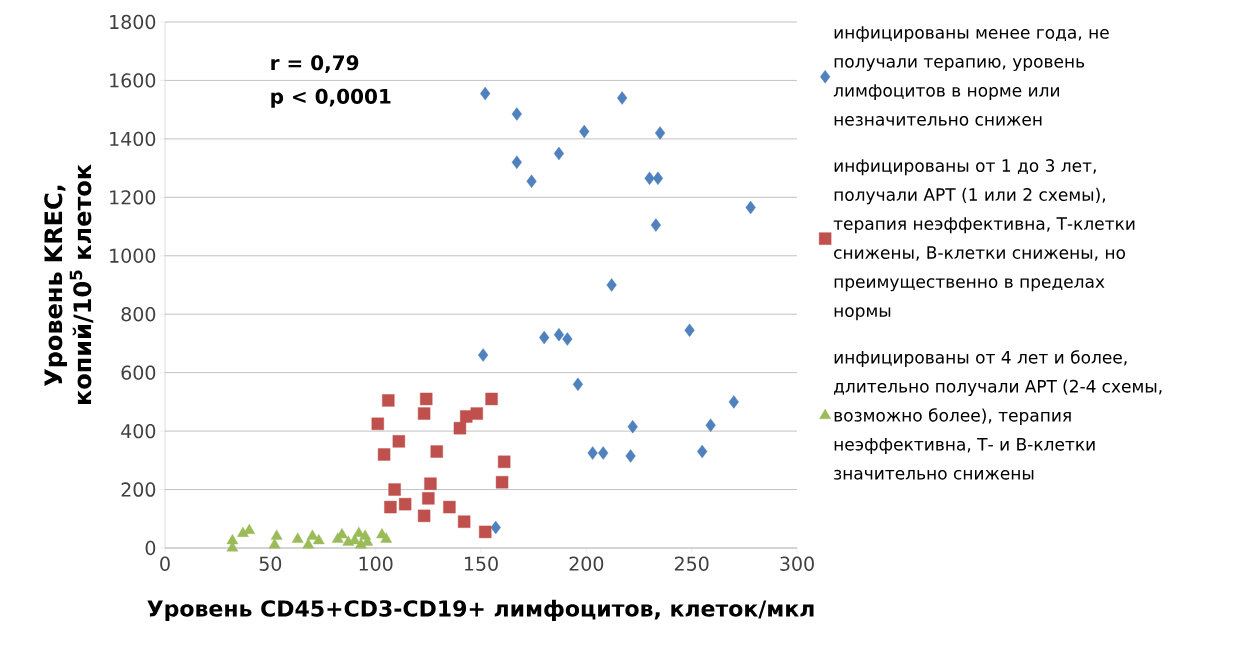 This screenshot has width=1240, height=655. I want to click on x-tick-label: 0, so click(165, 563).